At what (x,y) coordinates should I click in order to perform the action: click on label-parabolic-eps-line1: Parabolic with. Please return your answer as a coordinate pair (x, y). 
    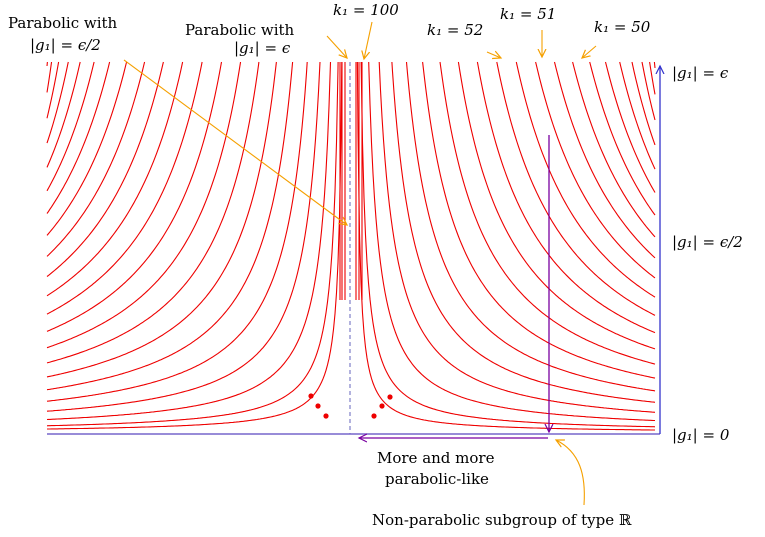
    Looking at the image, I should click on (240, 30).